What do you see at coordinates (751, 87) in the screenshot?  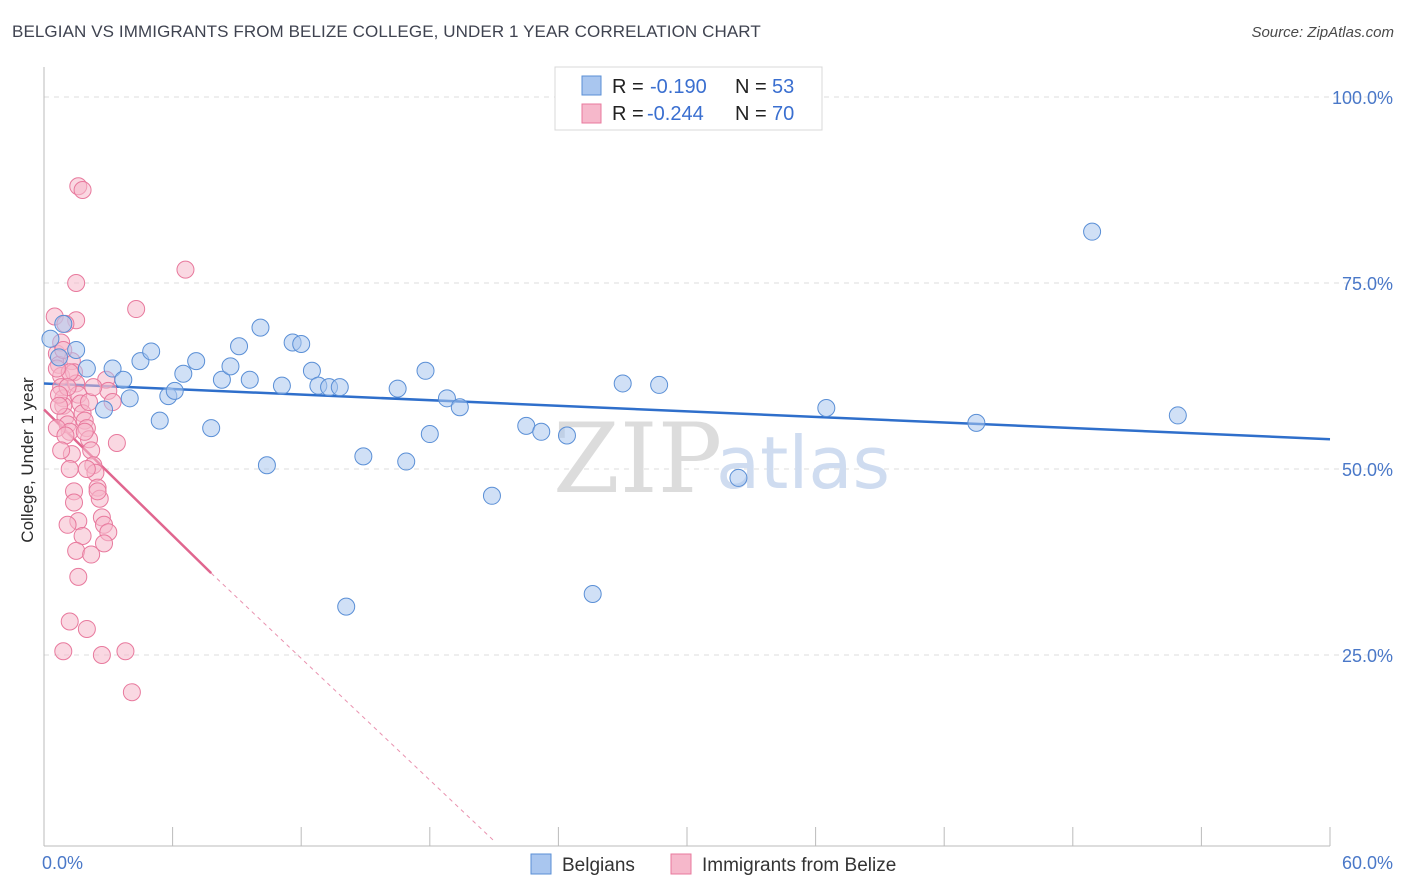 I see `legend-n-label-belgians: N =` at bounding box center [751, 87].